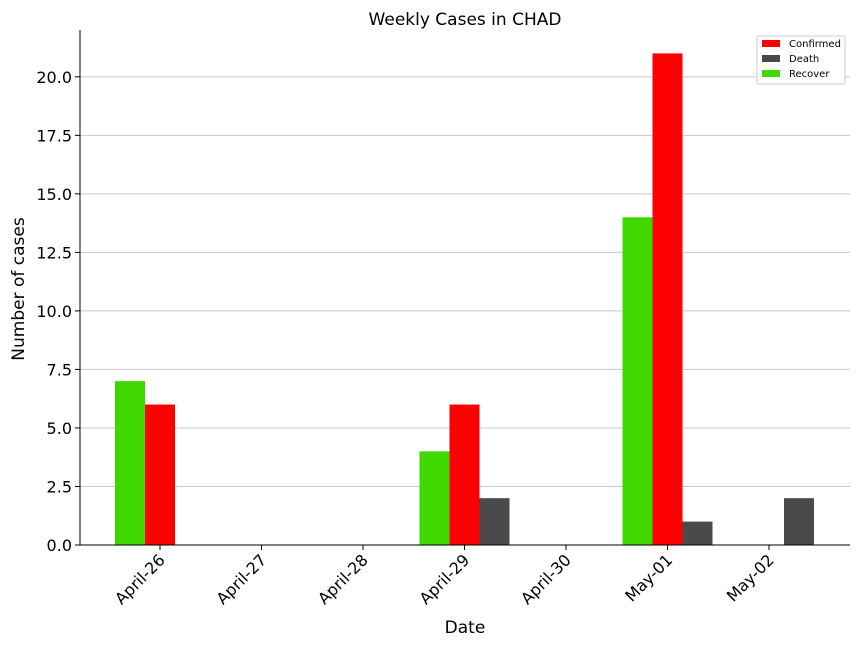 The width and height of the screenshot is (864, 648). I want to click on x-tick-label: May-01, so click(648, 577).